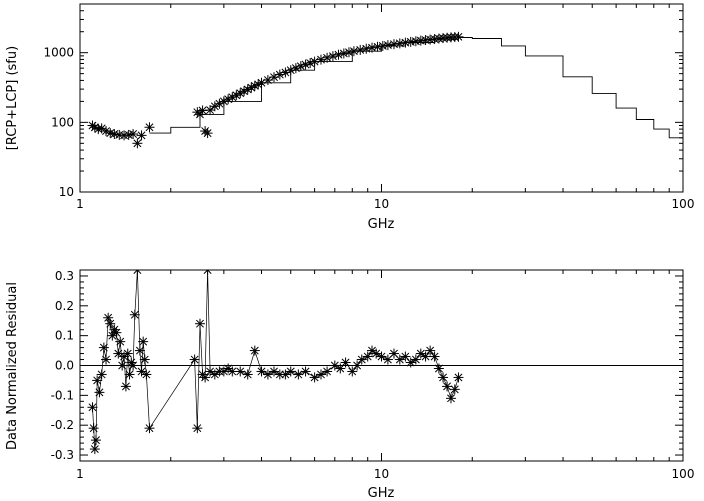 This screenshot has width=704, height=501. Describe the element at coordinates (12, 98) in the screenshot. I see `spectrum-y-axis-label: [RCP+LCP] (sfu)` at that location.